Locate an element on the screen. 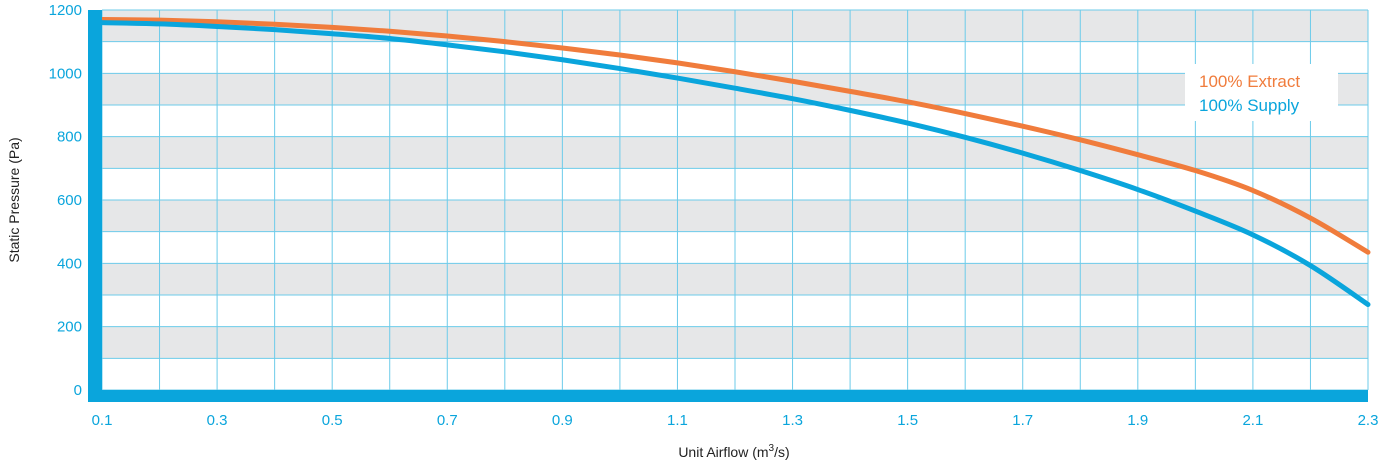 The image size is (1381, 466). x-tick-labels: 0.1 0.3 0.5 0.7 0.9 1.1 1.3 1.5 1.7 1.9 2.1 2.3 is located at coordinates (735, 420).